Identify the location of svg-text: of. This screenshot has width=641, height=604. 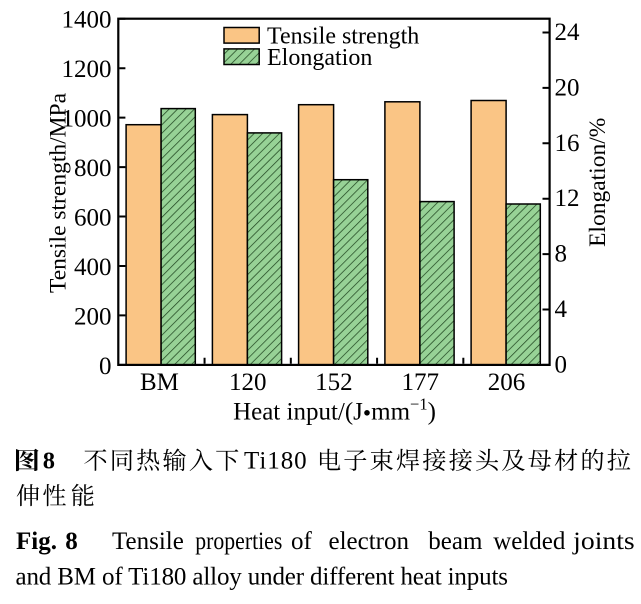
(302, 541).